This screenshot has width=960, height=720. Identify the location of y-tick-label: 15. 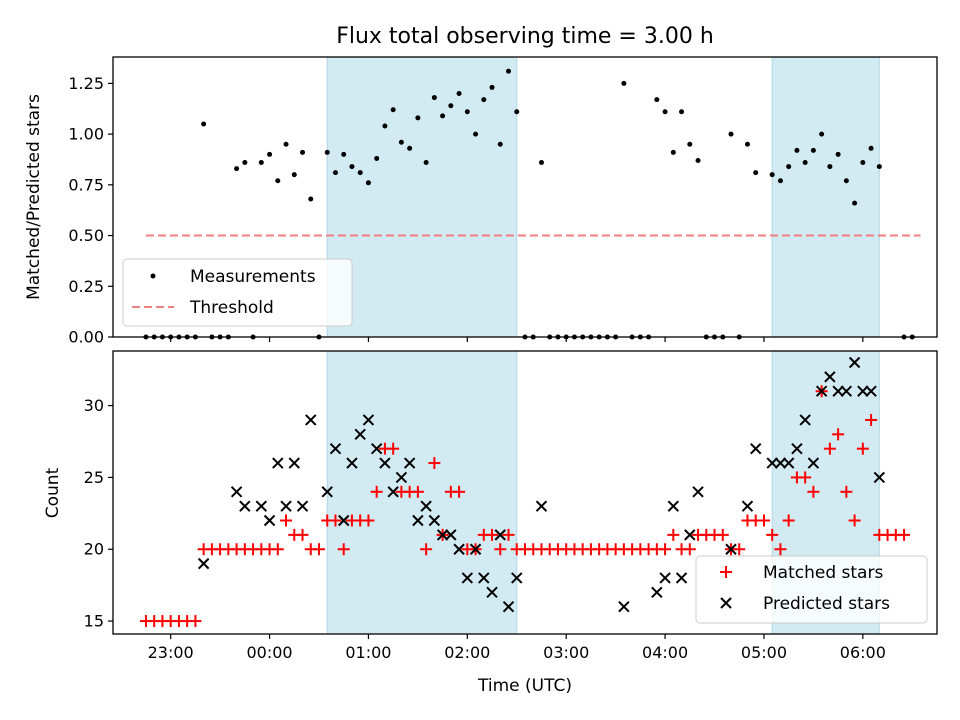
(94, 621).